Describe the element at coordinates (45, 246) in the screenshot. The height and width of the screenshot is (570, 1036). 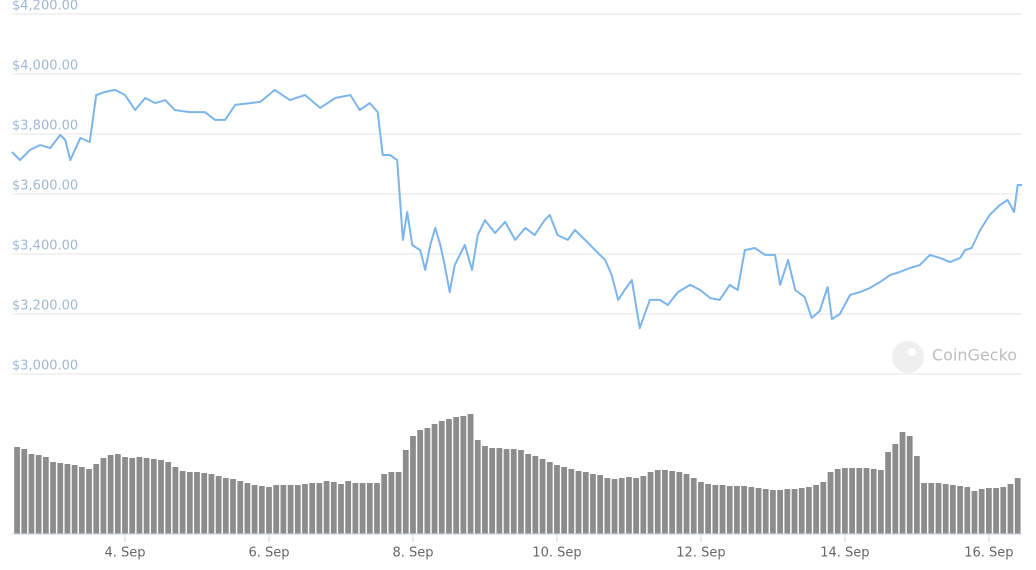
I see `y-tick-label: $3,400.00` at that location.